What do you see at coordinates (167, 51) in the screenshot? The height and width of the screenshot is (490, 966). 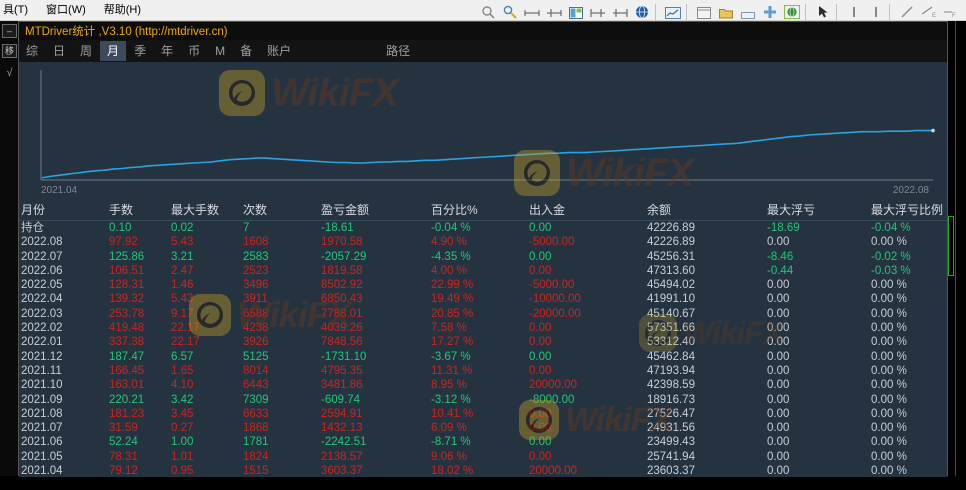 I see `tab-year: 年` at bounding box center [167, 51].